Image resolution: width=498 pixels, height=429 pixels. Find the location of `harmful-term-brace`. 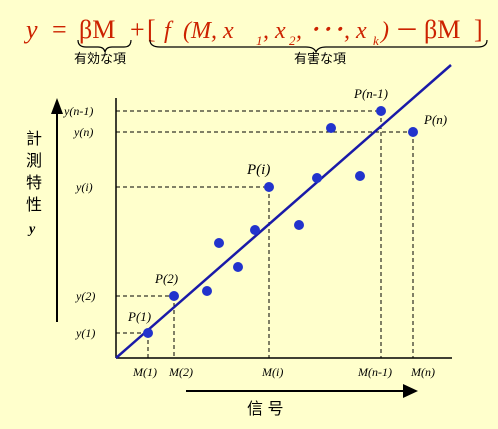

harmful-term-brace is located at coordinates (318, 46).